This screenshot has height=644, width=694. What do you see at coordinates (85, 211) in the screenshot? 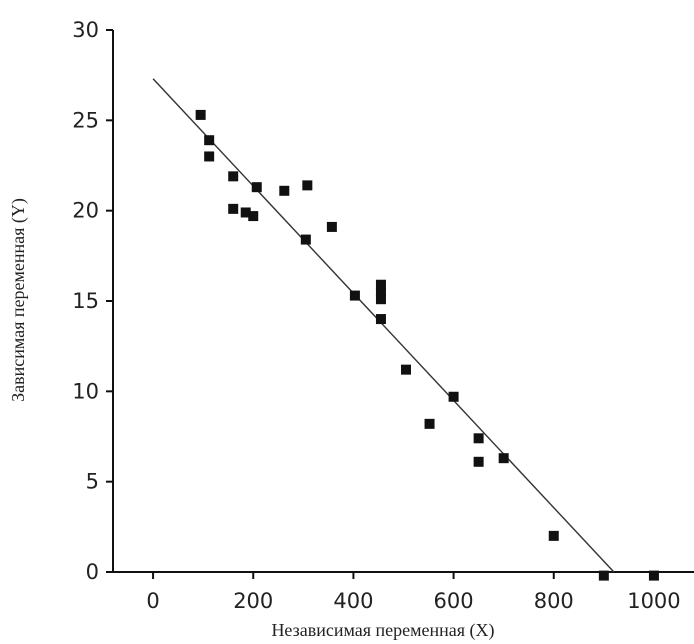
I see `y-tick-label: 20` at bounding box center [85, 211].